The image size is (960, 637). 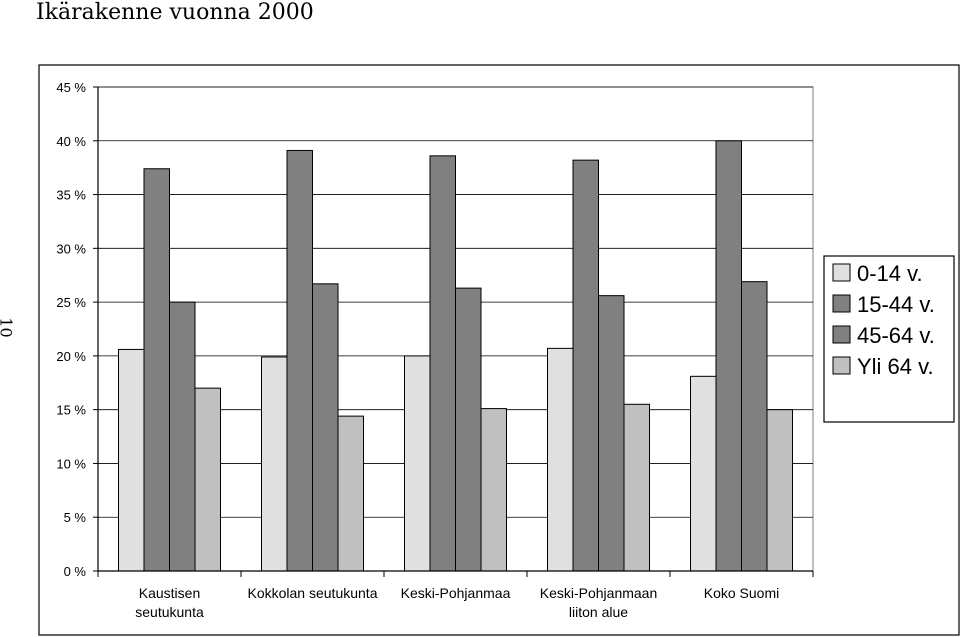 I want to click on y-tick-label: 20 %, so click(x=71, y=356).